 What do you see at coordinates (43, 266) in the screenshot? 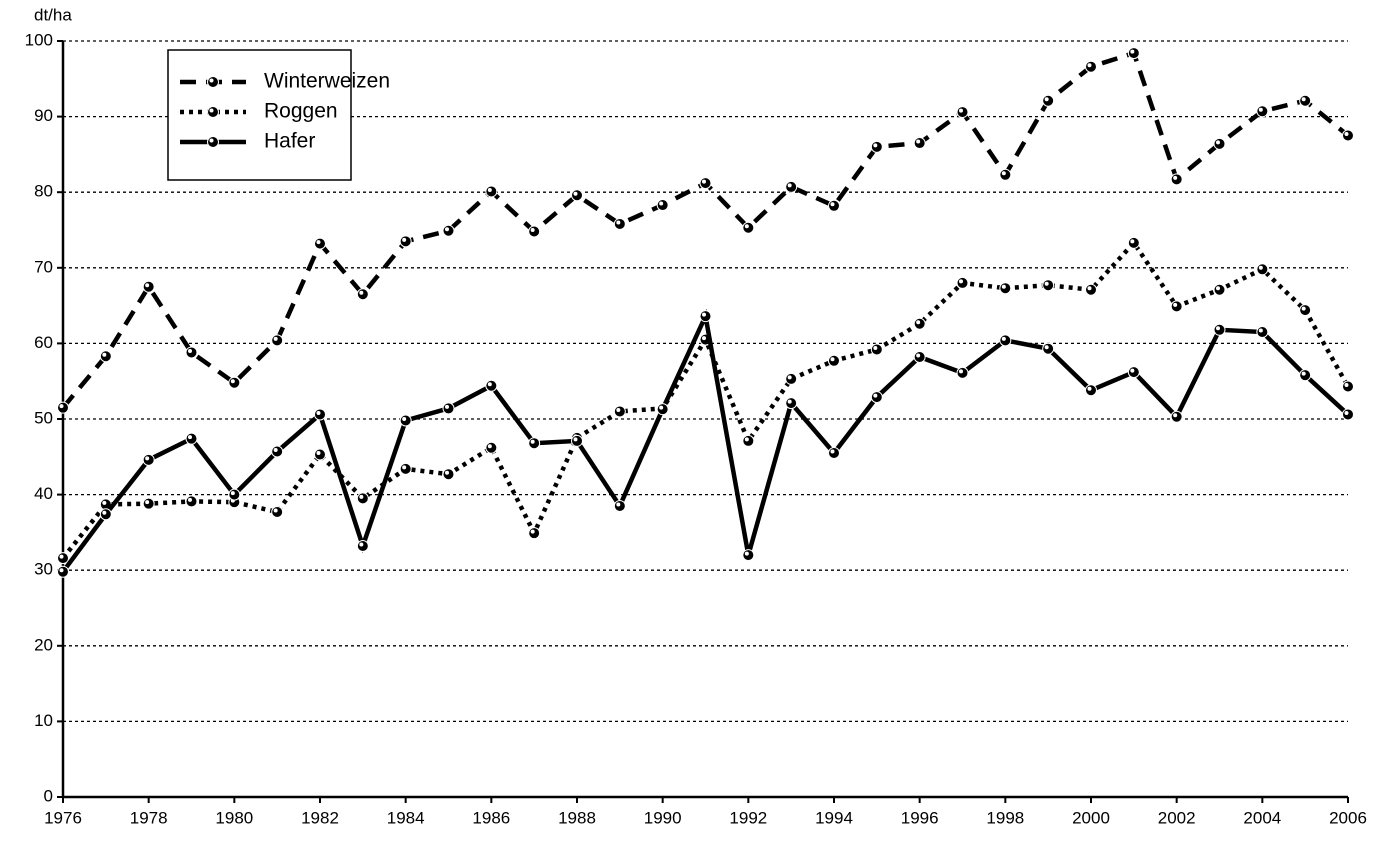
I see `y-tick-label: 70` at bounding box center [43, 266].